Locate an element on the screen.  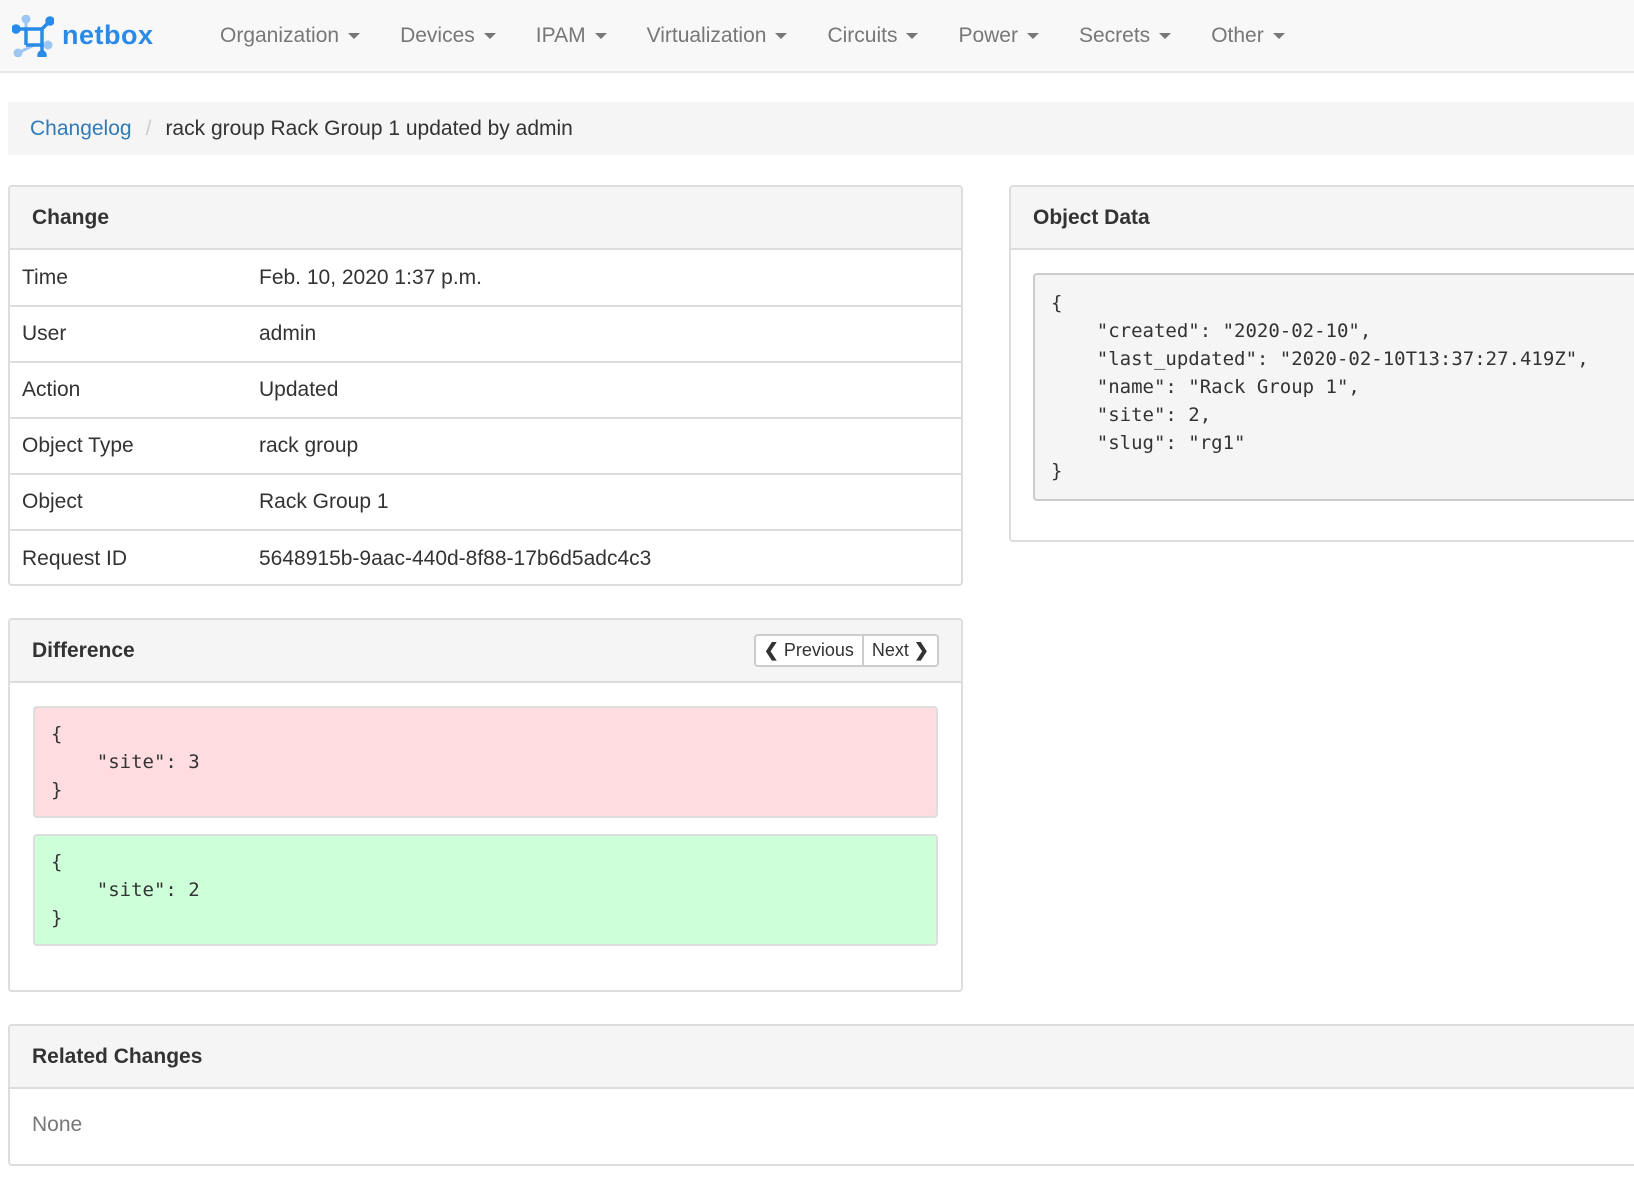
change-row: User admin is located at coordinates (485, 333).